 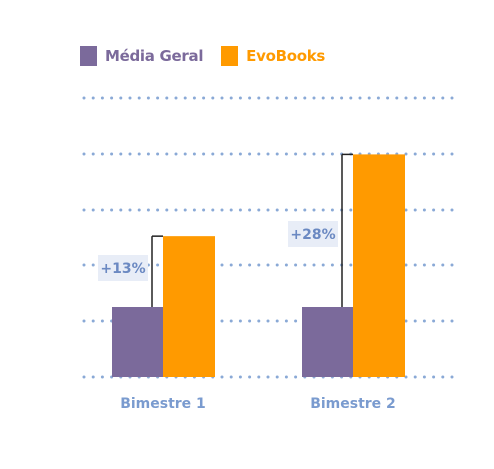 What do you see at coordinates (154, 56) in the screenshot?
I see `legend-label-media-geral: Média Geral` at bounding box center [154, 56].